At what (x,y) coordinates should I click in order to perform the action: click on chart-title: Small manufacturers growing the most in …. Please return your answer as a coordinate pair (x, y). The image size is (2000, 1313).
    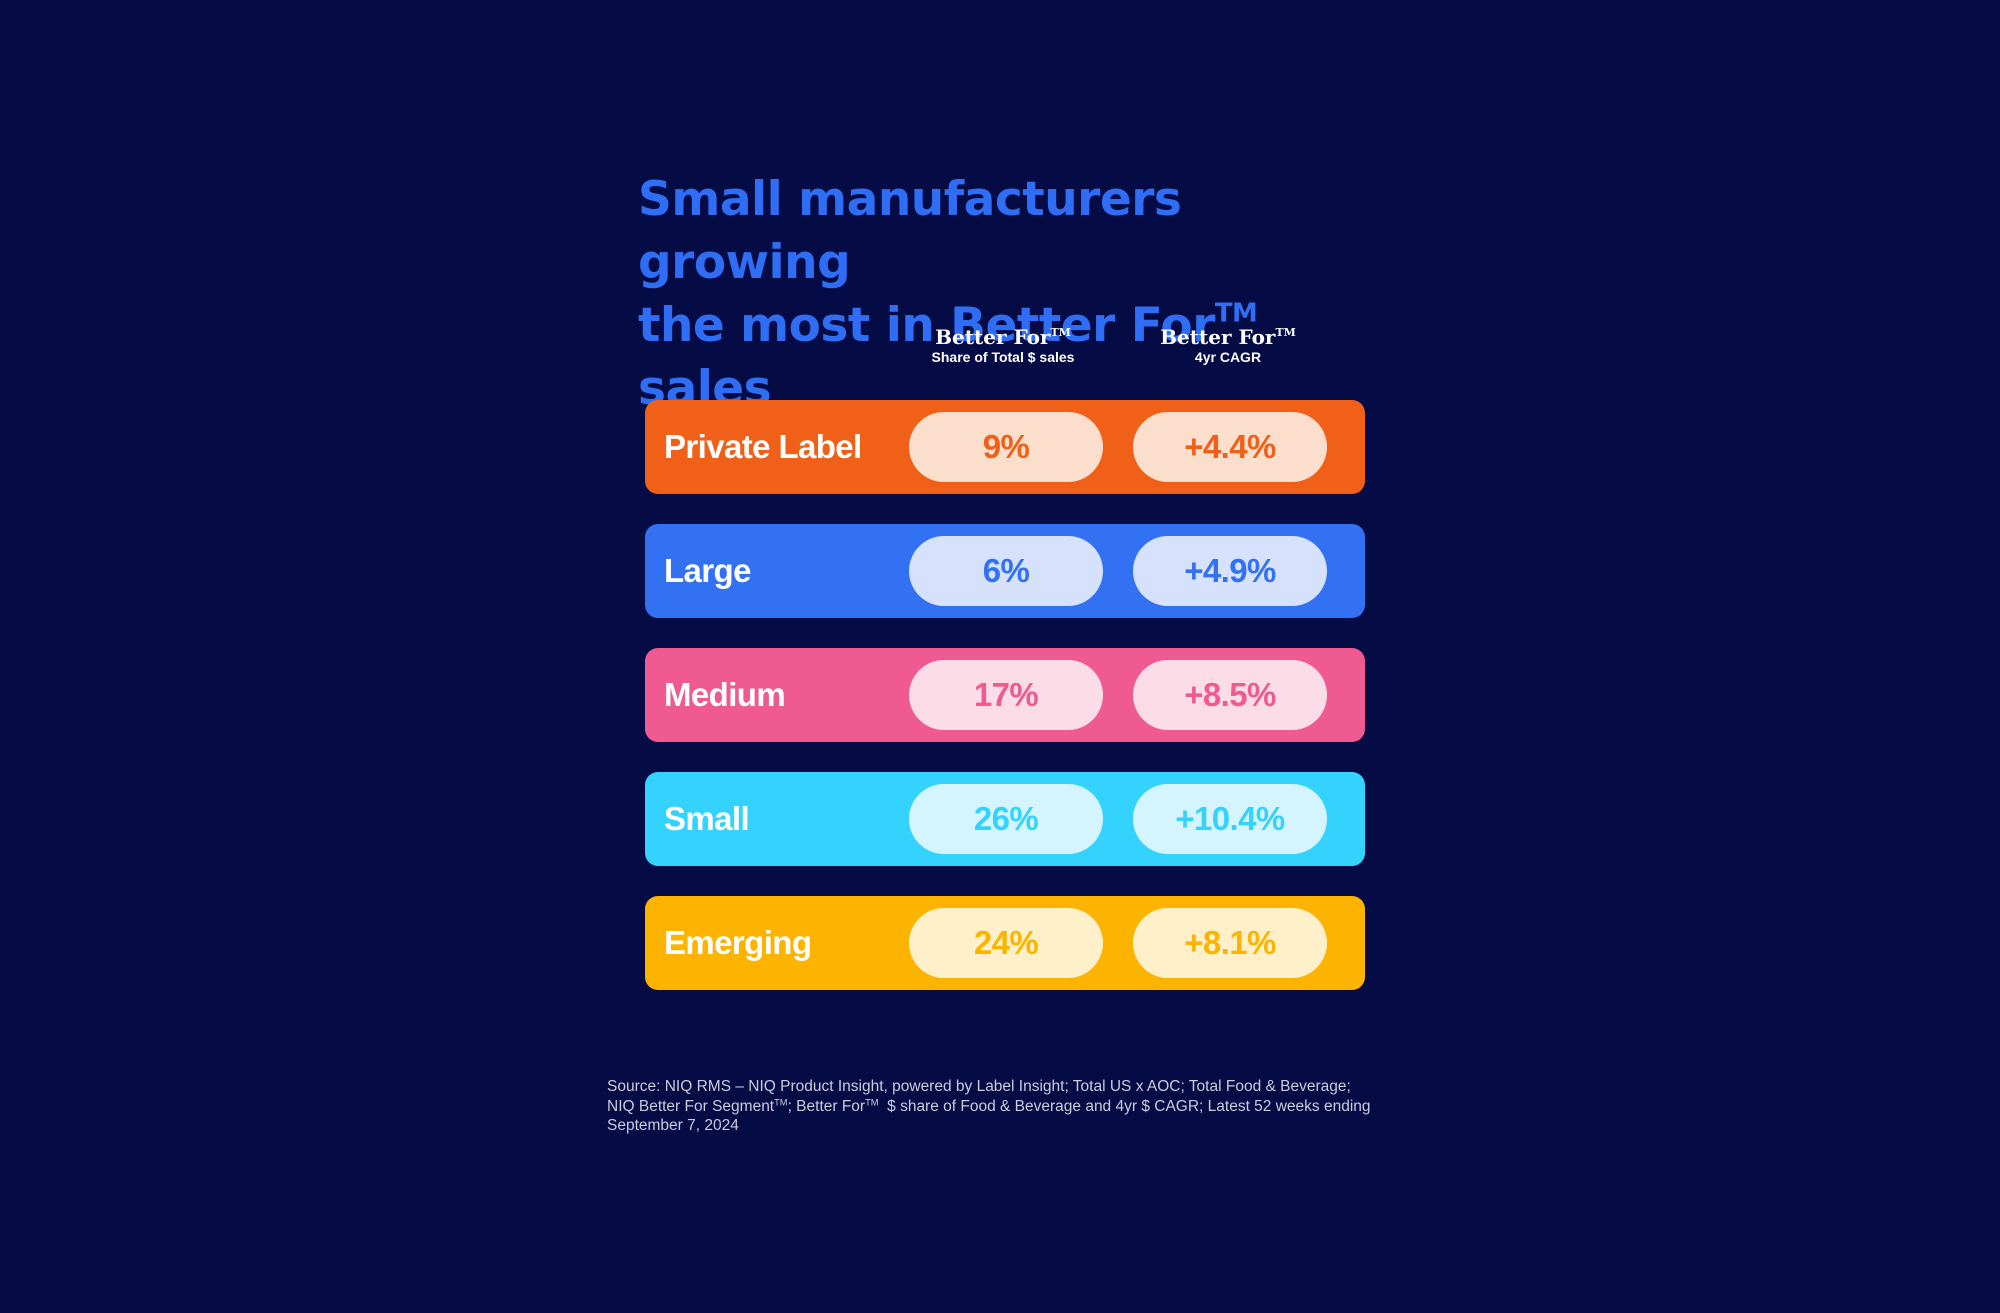
    Looking at the image, I should click on (1018, 294).